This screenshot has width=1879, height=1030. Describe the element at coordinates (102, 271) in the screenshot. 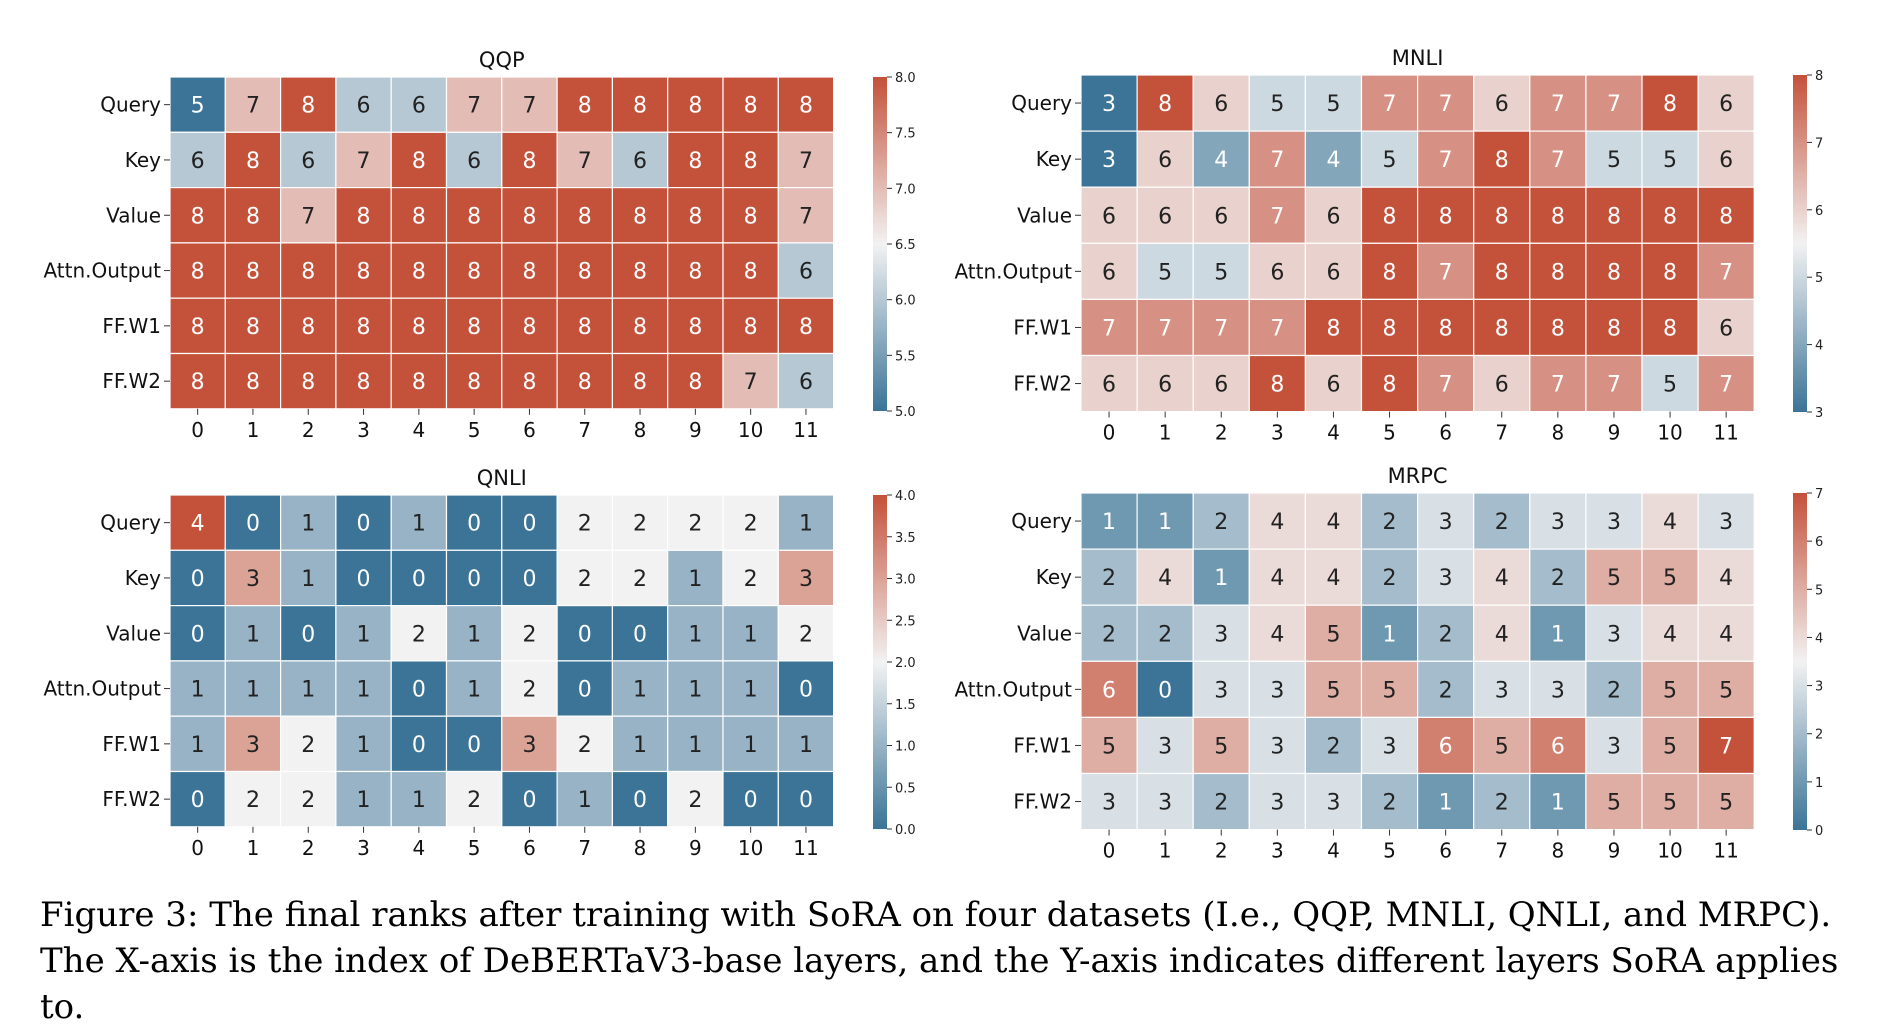

I see `y-tick-label: Attn.Output` at that location.